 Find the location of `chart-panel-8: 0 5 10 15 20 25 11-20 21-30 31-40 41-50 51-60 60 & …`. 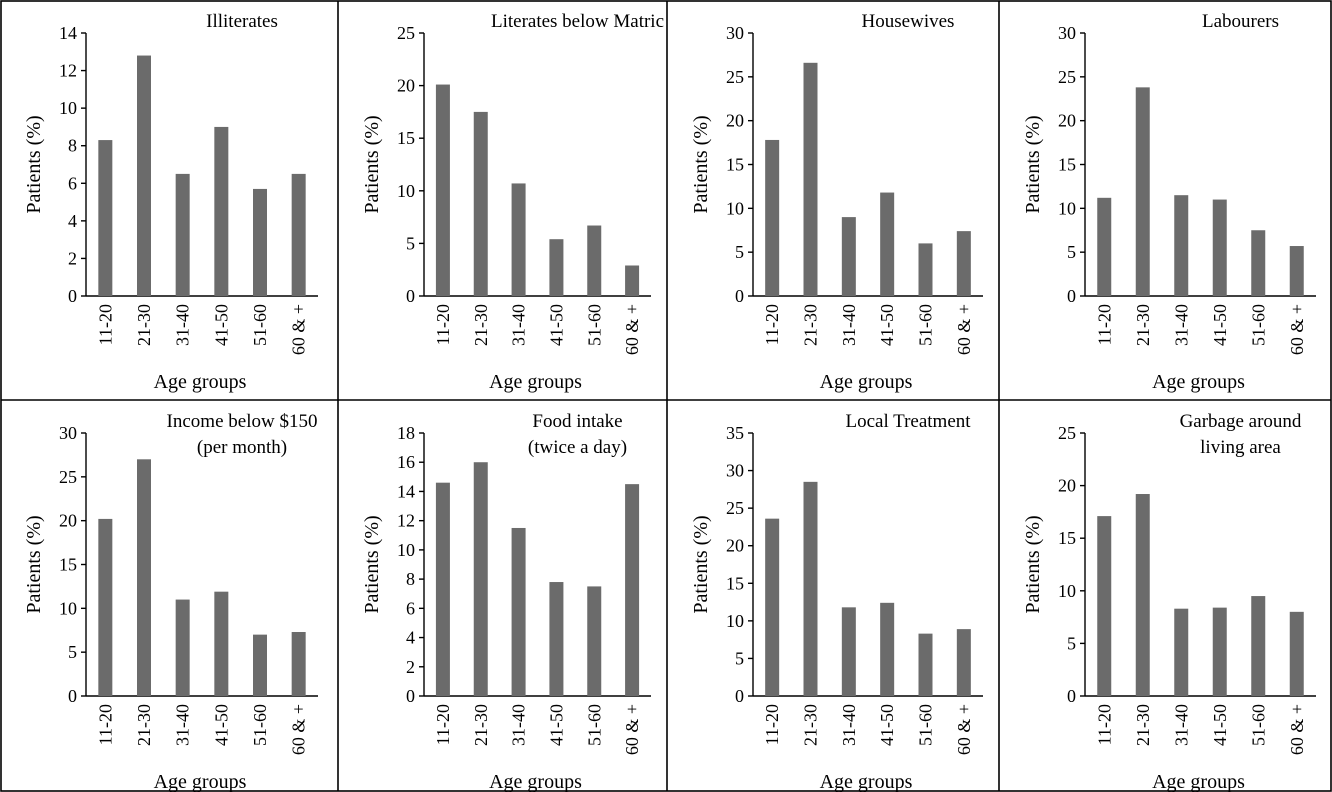

chart-panel-8: 0 5 10 15 20 25 11-20 21-30 31-40 41-50 51-60 60 & … is located at coordinates (1169, 601).